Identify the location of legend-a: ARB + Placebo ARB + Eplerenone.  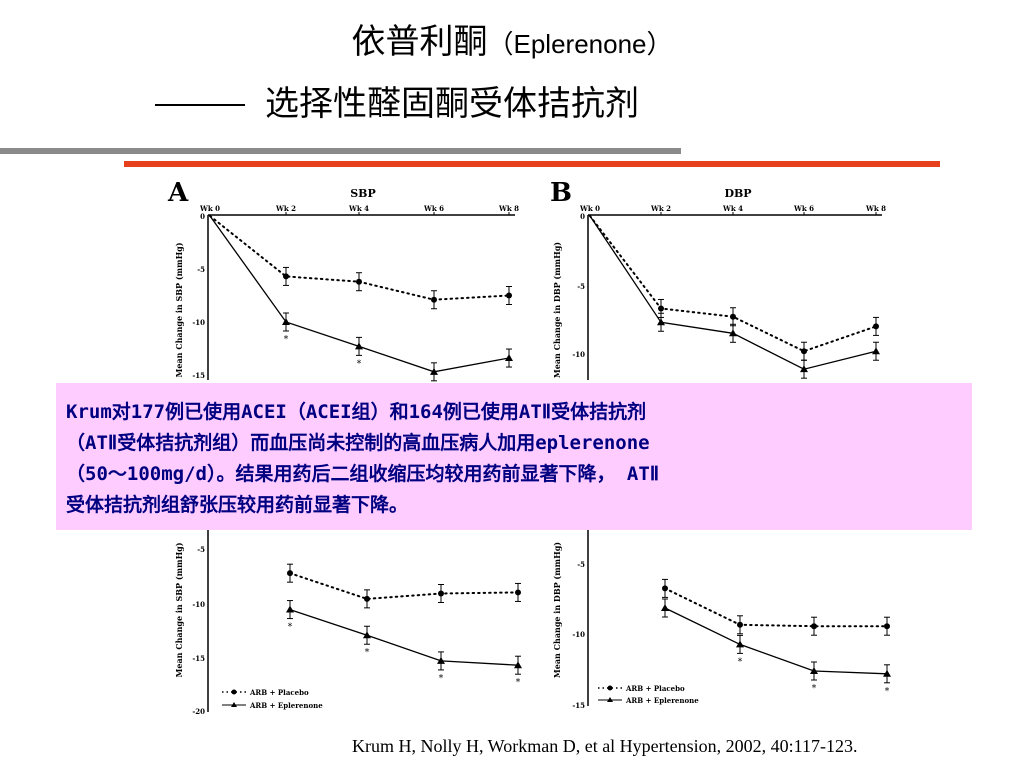
(272, 699).